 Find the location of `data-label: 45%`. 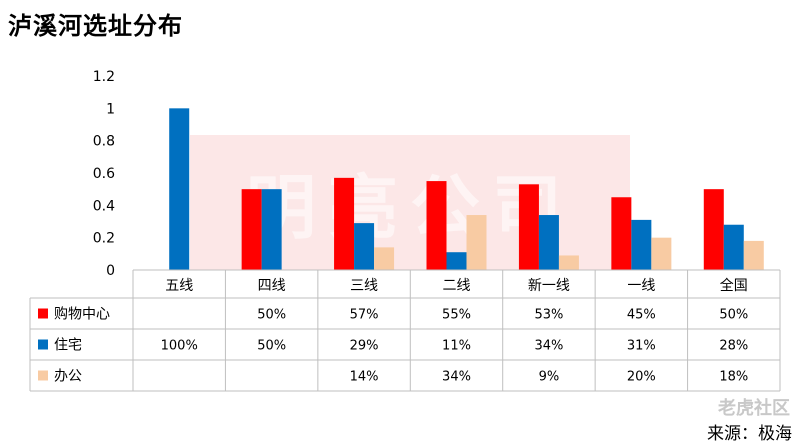

data-label: 45% is located at coordinates (641, 315).